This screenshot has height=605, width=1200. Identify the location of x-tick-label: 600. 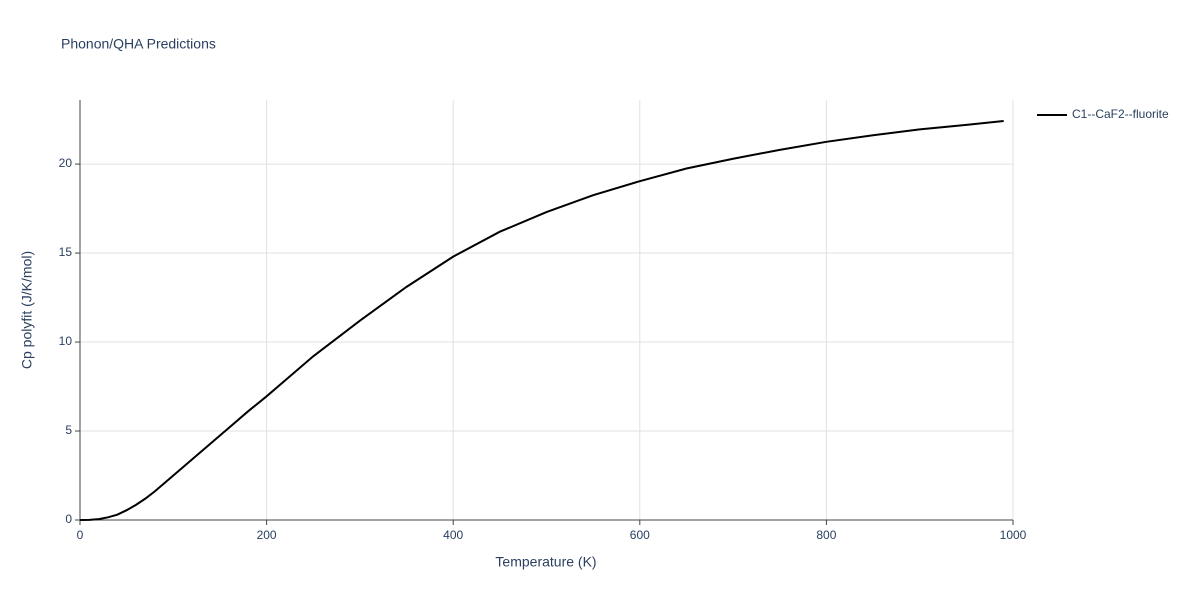
(640, 535).